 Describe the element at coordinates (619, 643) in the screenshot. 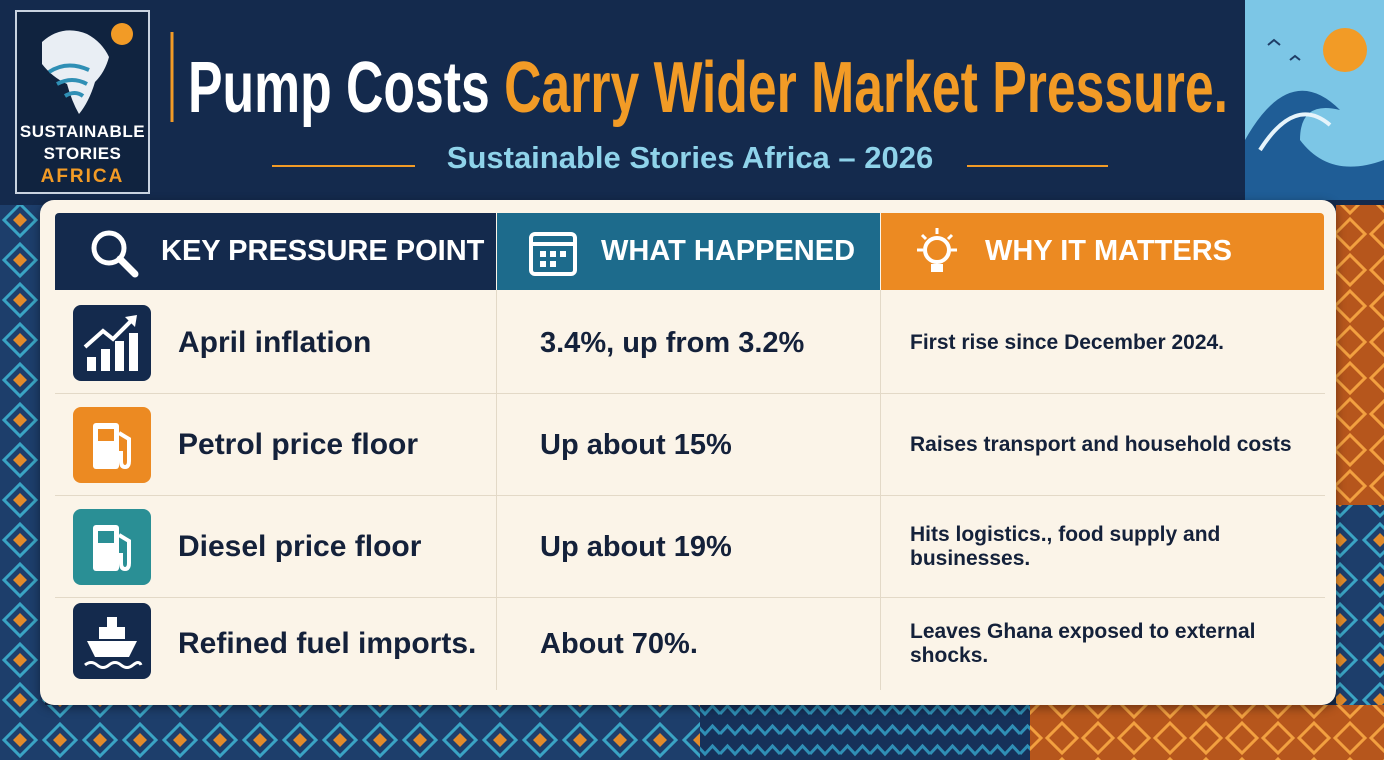

I see `what-happened: About 70%.` at that location.